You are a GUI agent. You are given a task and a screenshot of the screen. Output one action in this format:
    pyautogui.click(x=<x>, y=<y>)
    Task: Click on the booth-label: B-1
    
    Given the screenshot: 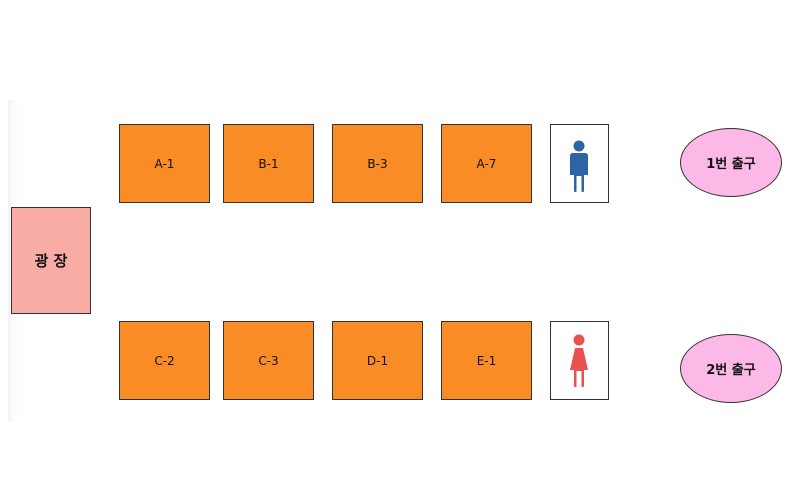 What is the action you would take?
    pyautogui.click(x=268, y=163)
    